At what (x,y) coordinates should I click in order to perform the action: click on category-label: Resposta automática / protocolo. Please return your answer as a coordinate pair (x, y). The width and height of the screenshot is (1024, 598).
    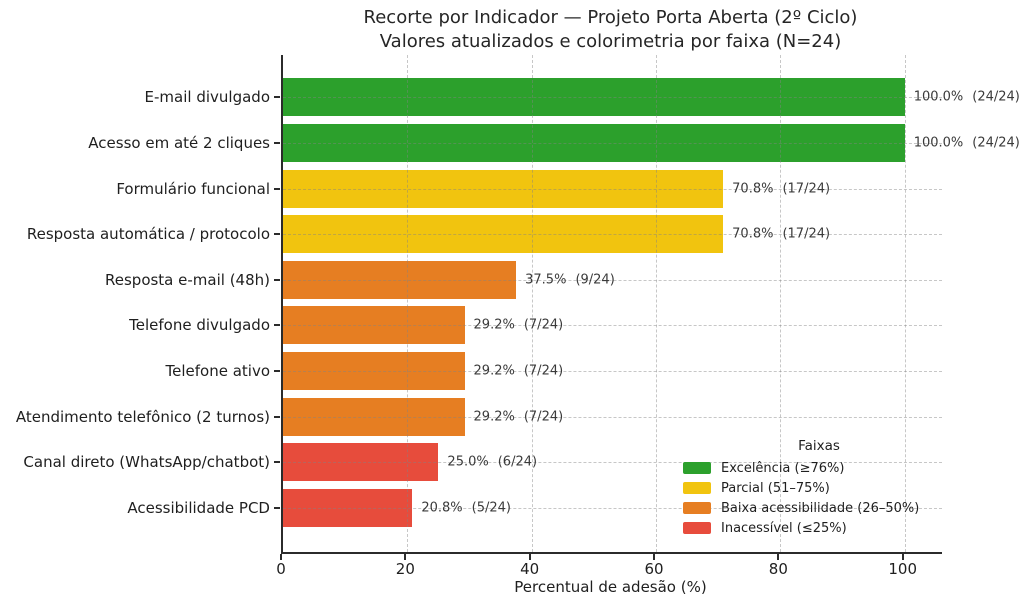
    Looking at the image, I should click on (148, 234).